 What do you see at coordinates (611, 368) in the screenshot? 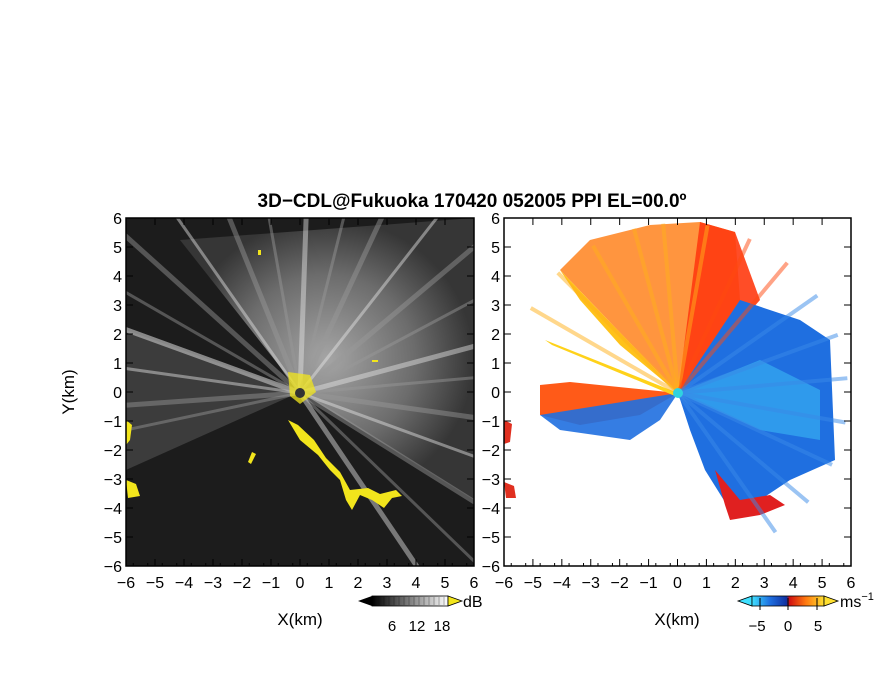
I see `vel-ray-nw` at bounding box center [611, 368].